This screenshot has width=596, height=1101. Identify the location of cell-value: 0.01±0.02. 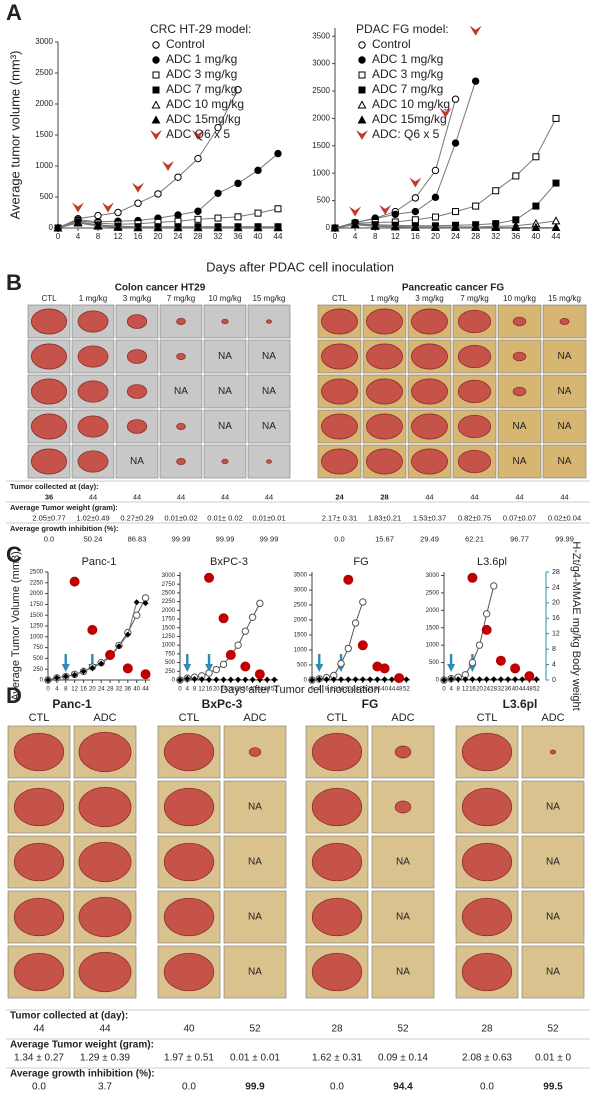
(180, 517).